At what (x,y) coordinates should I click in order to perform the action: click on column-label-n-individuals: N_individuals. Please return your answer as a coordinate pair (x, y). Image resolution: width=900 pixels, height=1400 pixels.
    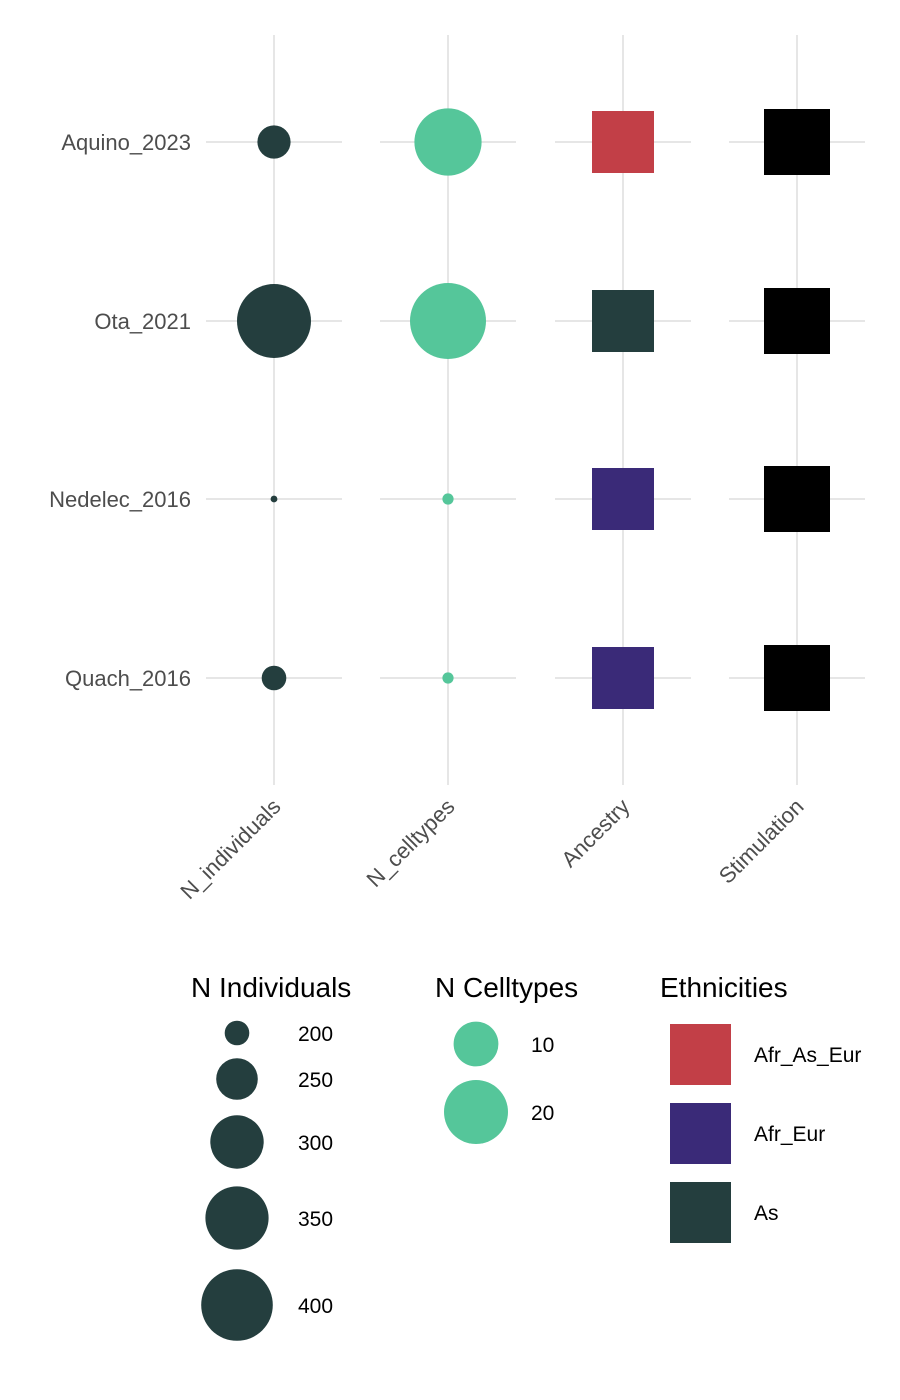
    Looking at the image, I should click on (230, 849).